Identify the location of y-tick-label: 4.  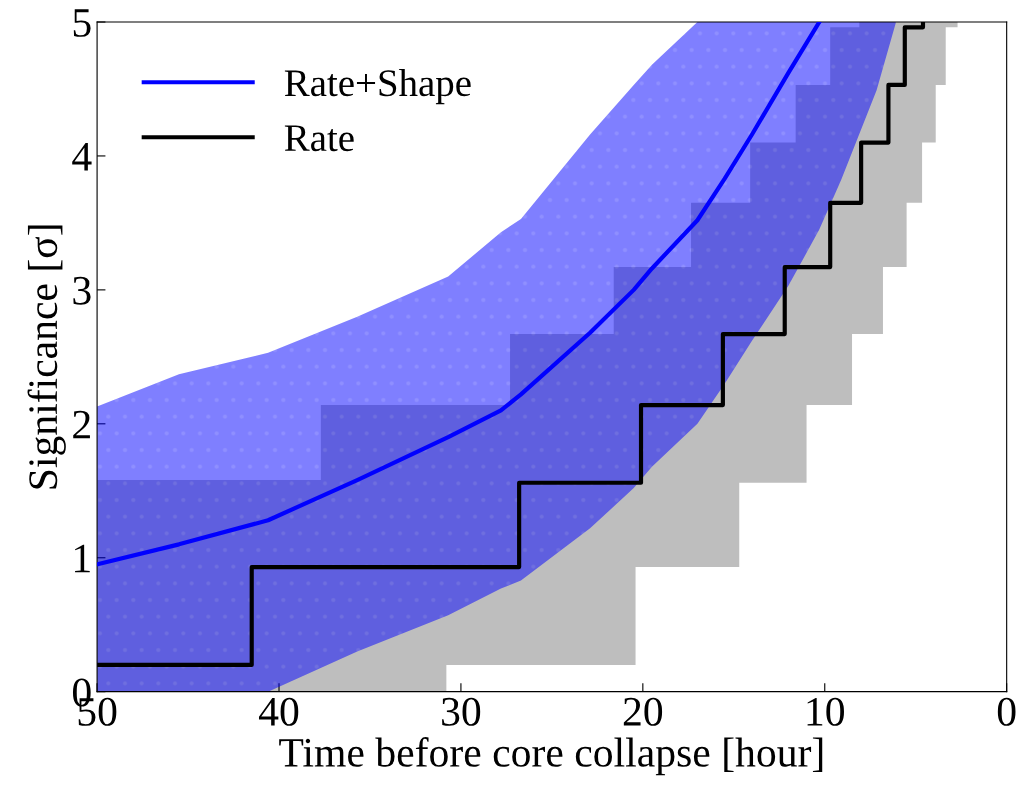
(82, 156).